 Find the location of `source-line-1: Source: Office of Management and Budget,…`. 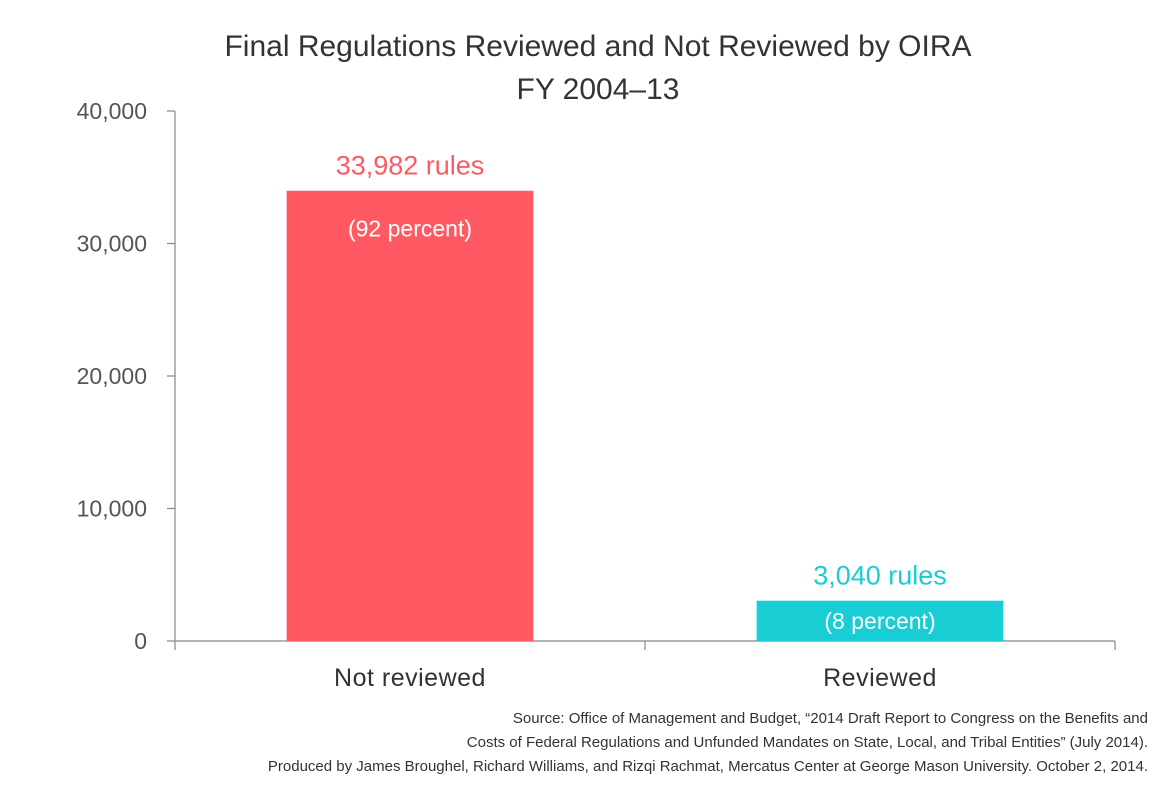

source-line-1: Source: Office of Management and Budget,… is located at coordinates (830, 718).